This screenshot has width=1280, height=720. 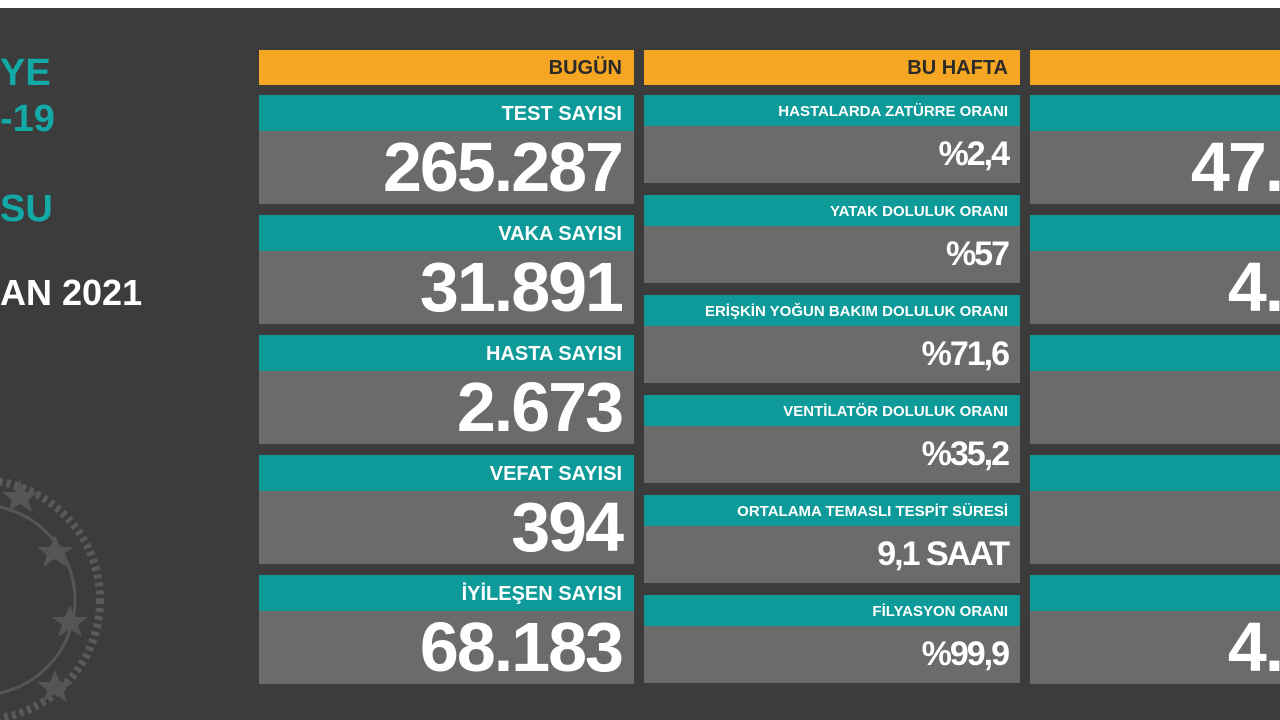 I want to click on stat-value: 394, so click(x=446, y=527).